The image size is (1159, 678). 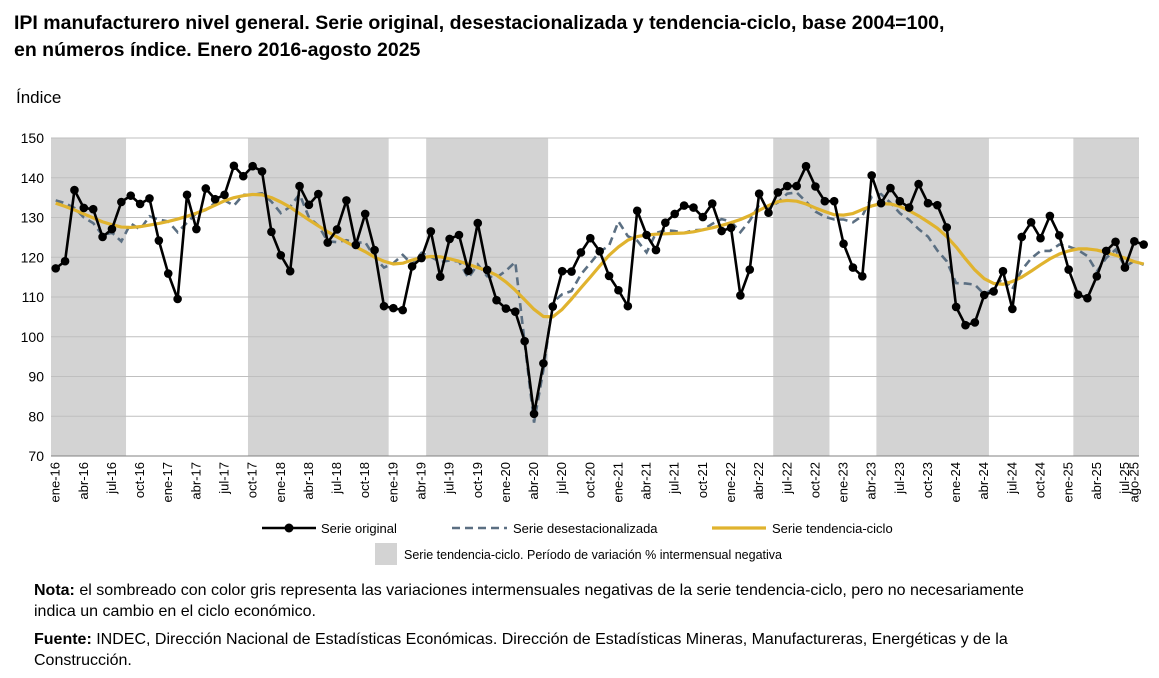 What do you see at coordinates (280, 482) in the screenshot?
I see `x-tick-label-ene-18: ene-18` at bounding box center [280, 482].